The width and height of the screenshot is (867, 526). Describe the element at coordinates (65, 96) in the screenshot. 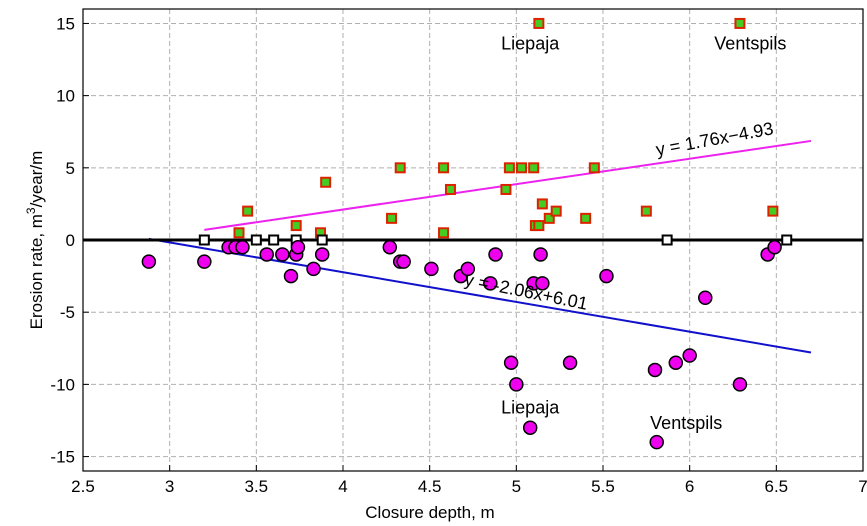

I see `y-tick-label: 10` at that location.